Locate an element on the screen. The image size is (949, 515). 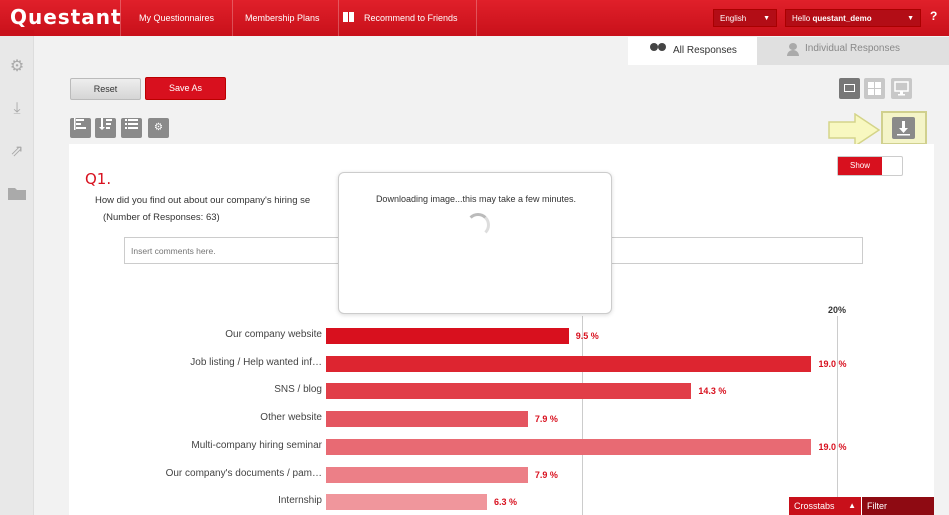
language-value: English is located at coordinates (733, 18).